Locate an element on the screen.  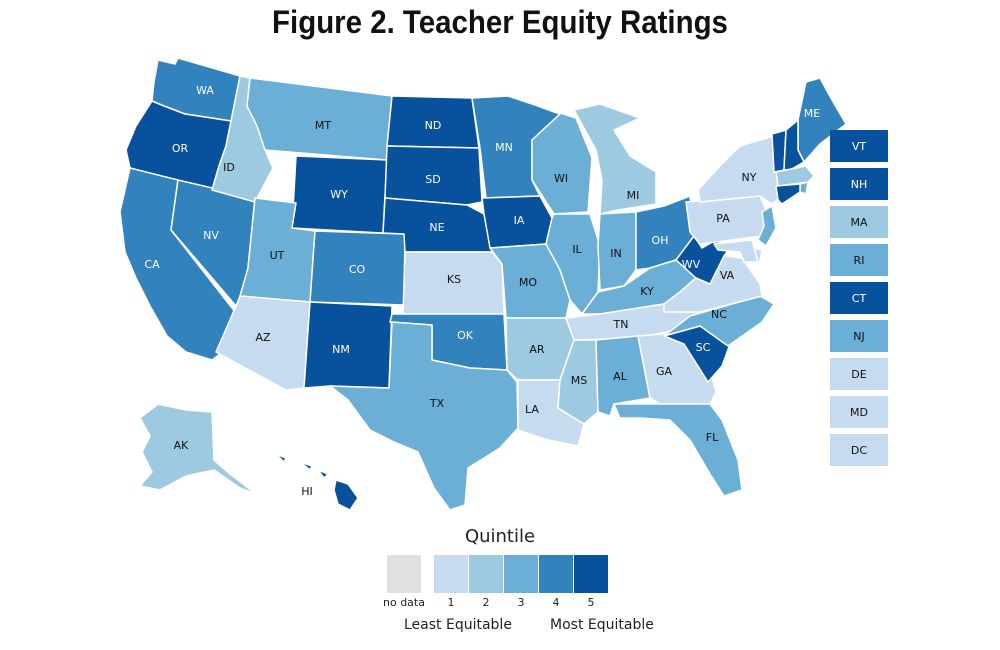
state-mi is located at coordinates (615, 159).